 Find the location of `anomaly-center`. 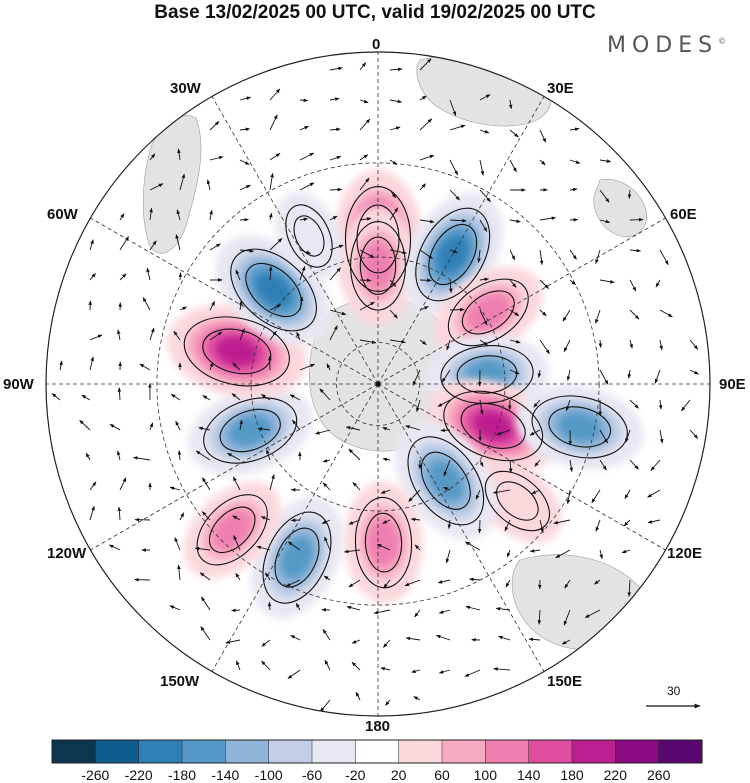

anomaly-center is located at coordinates (579, 427).